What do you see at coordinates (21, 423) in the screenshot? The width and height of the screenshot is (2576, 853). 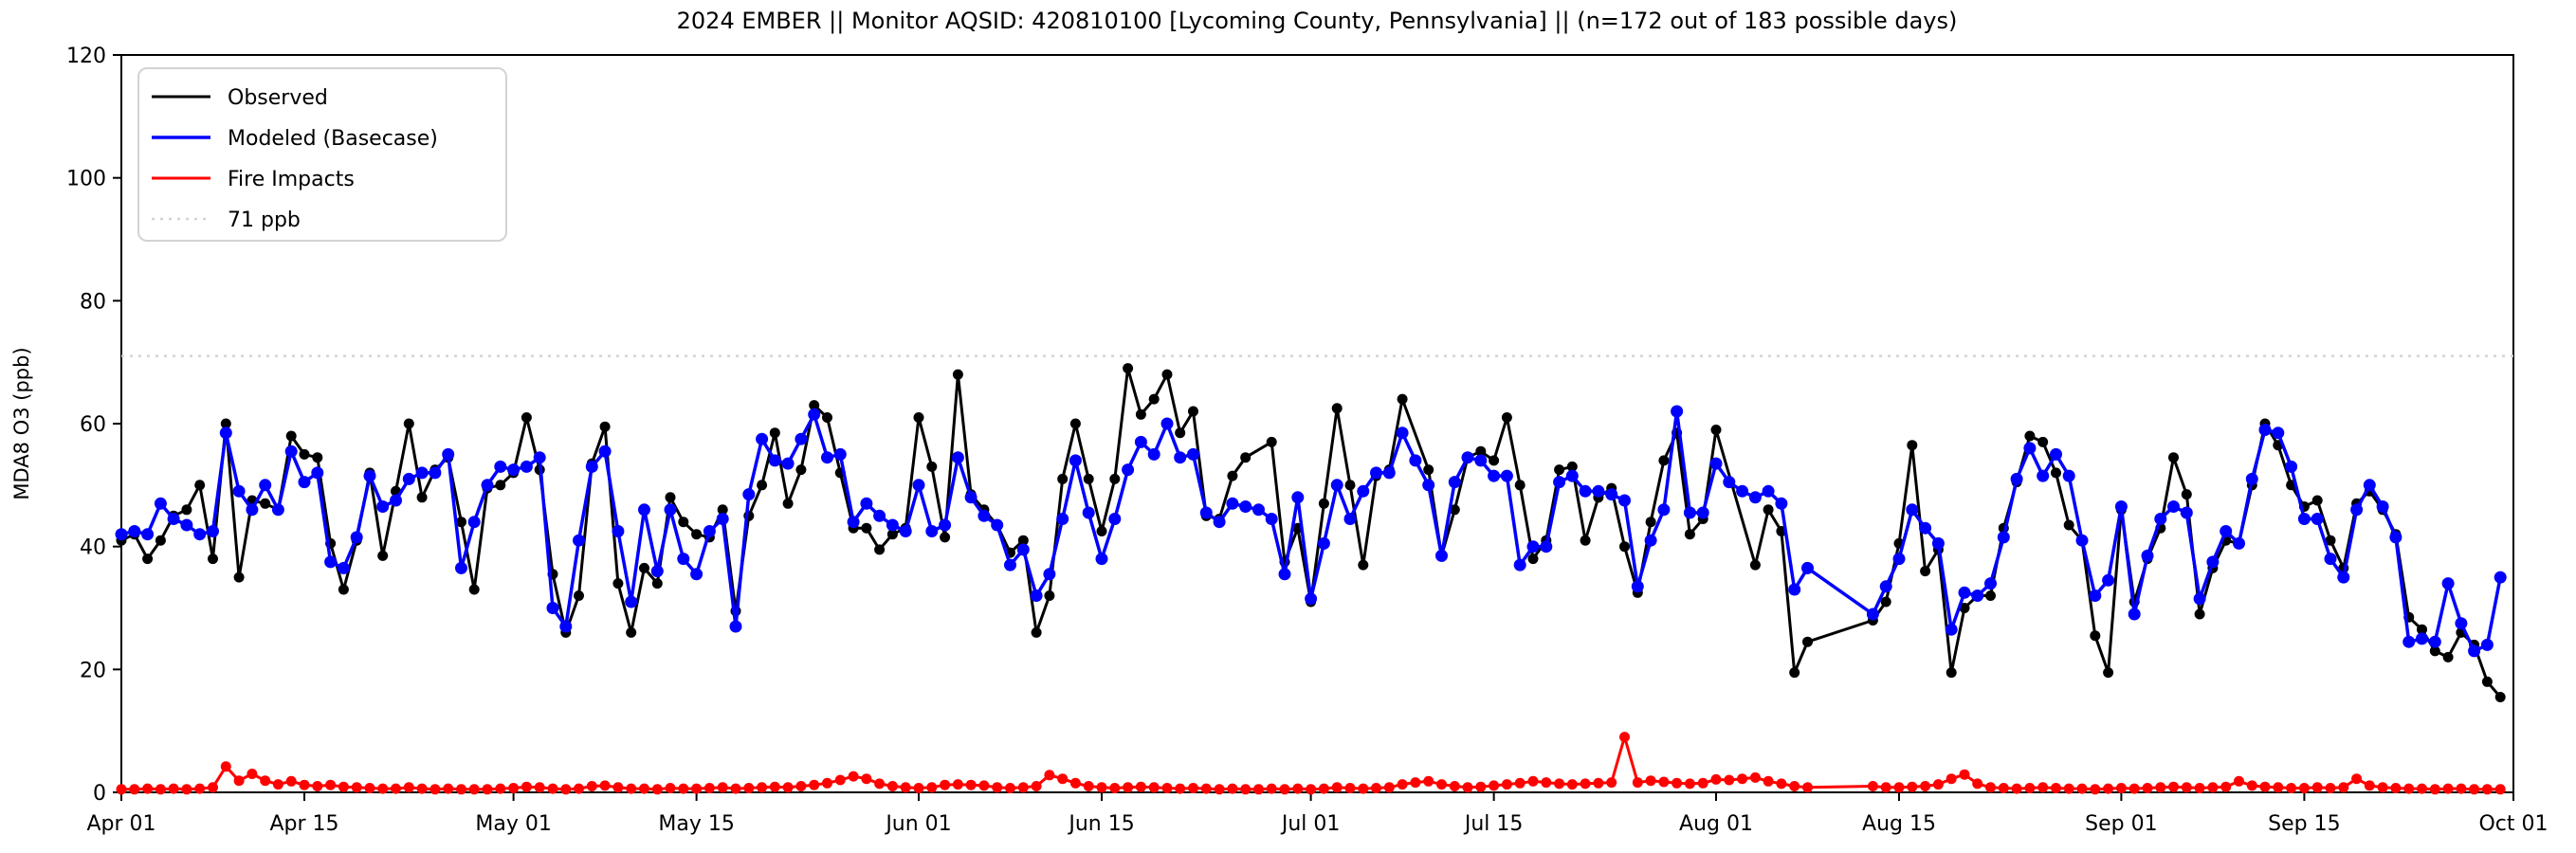 I see `y-axis-label: MDA8 O3 (ppb)` at bounding box center [21, 423].